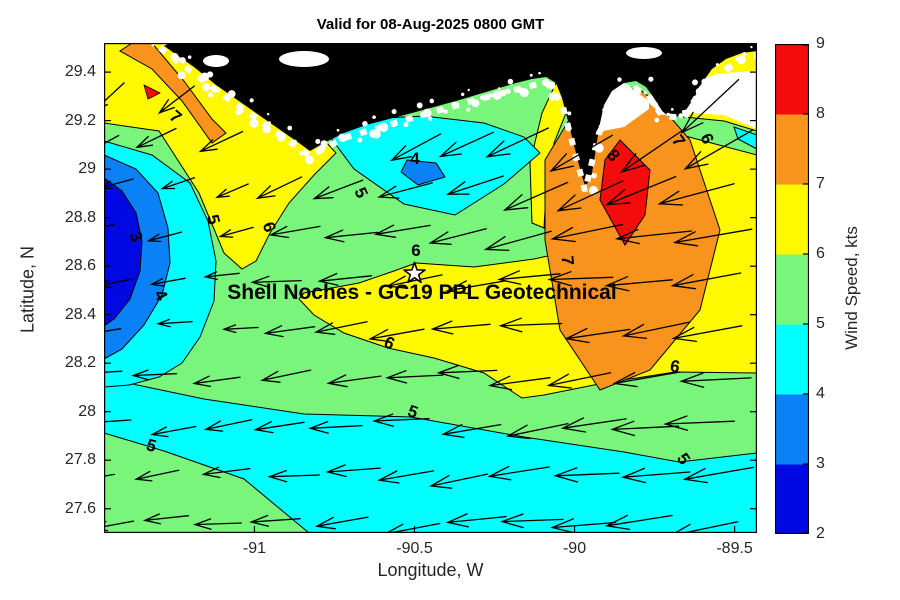 This screenshot has width=900, height=600. What do you see at coordinates (80, 120) in the screenshot?
I see `y-tick-label: 29.2` at bounding box center [80, 120].